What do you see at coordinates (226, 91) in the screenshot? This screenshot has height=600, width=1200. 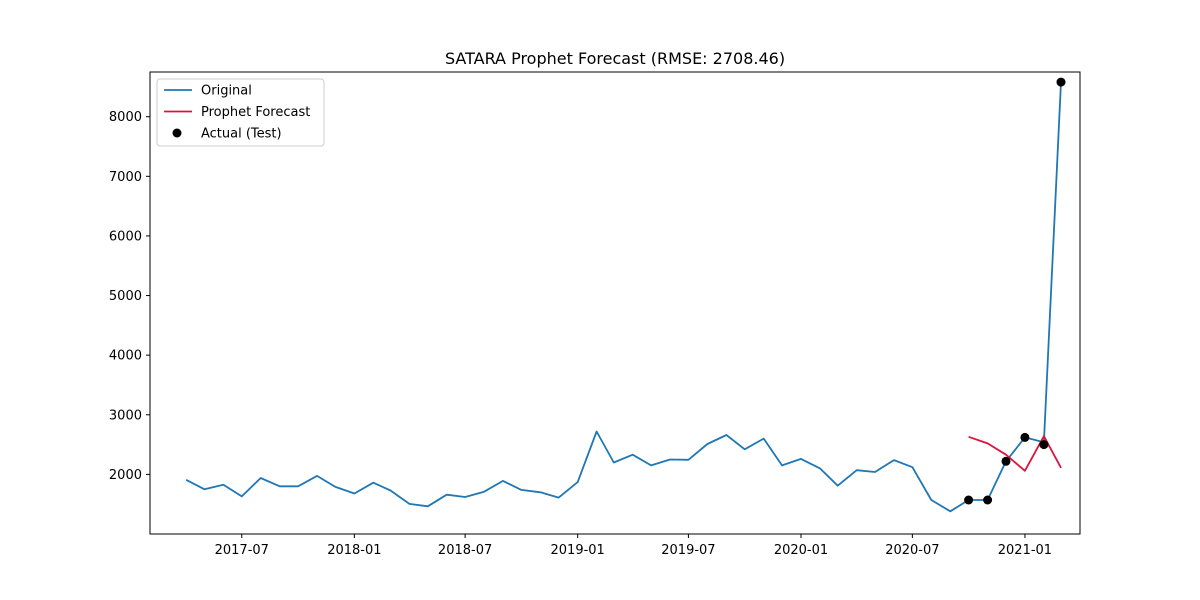 I see `legend-label: Original` at bounding box center [226, 91].